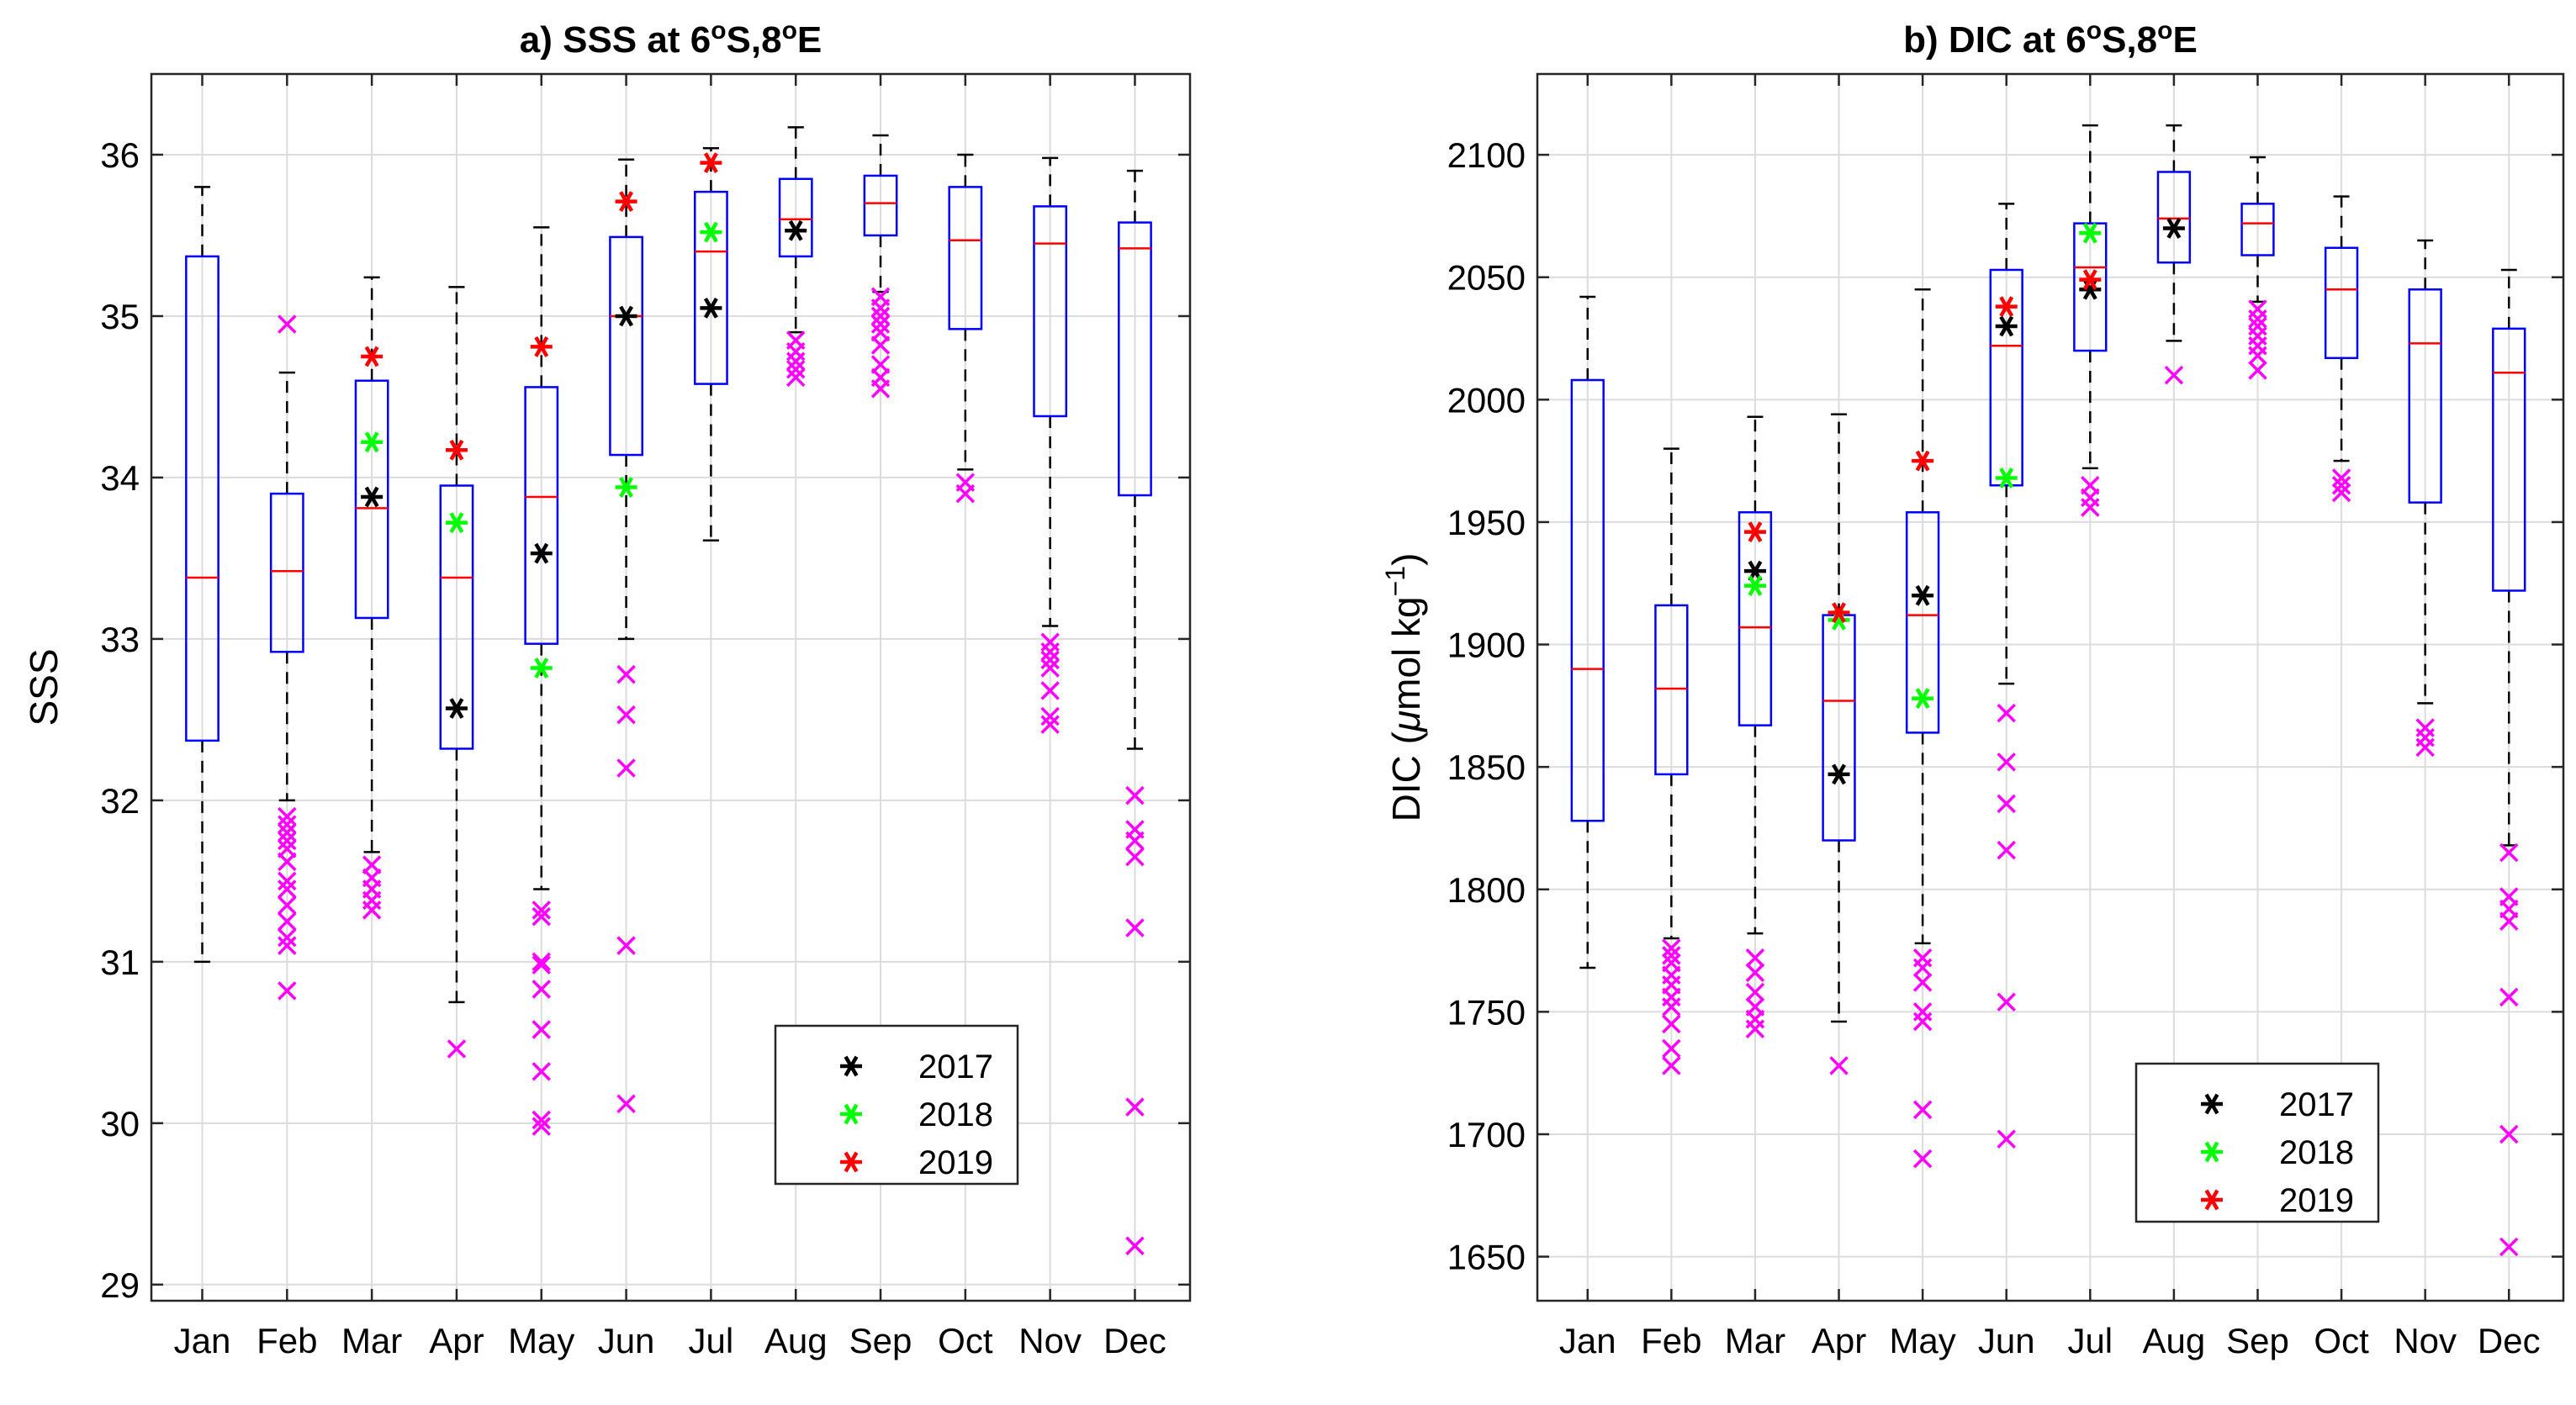 The image size is (2576, 1405). What do you see at coordinates (1406, 560) in the screenshot?
I see `y-axis-label-part: )` at bounding box center [1406, 560].